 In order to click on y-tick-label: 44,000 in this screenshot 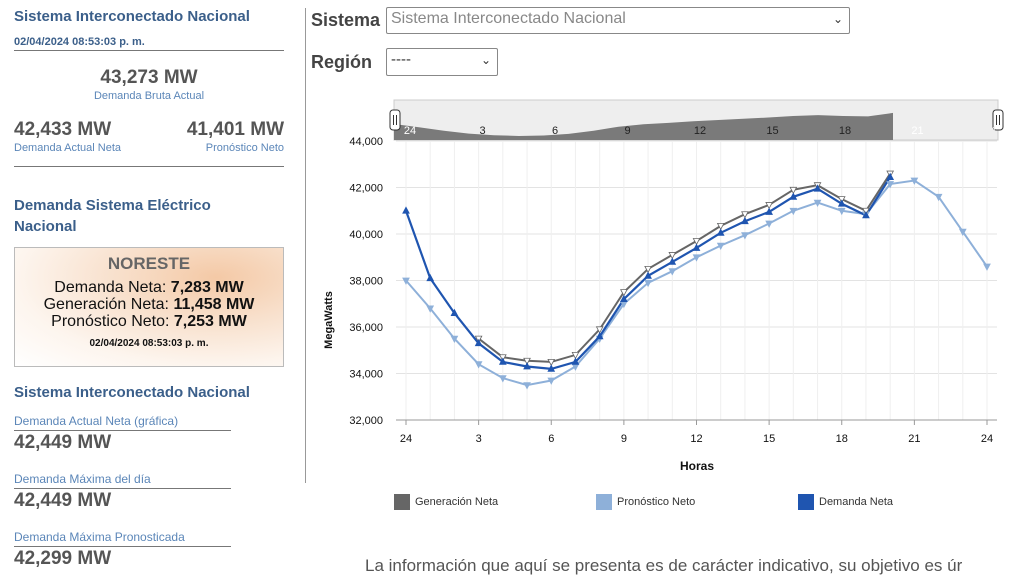, I will do `click(366, 142)`.